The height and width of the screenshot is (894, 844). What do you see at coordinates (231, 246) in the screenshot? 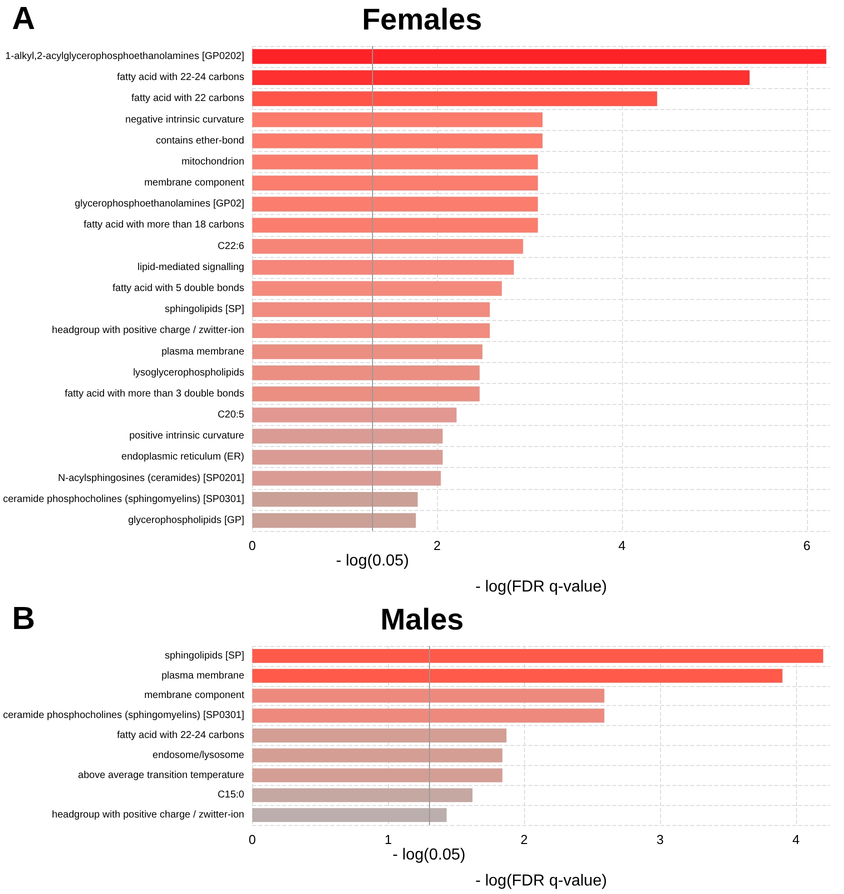
I see `y-tick-label: C22:6` at bounding box center [231, 246].